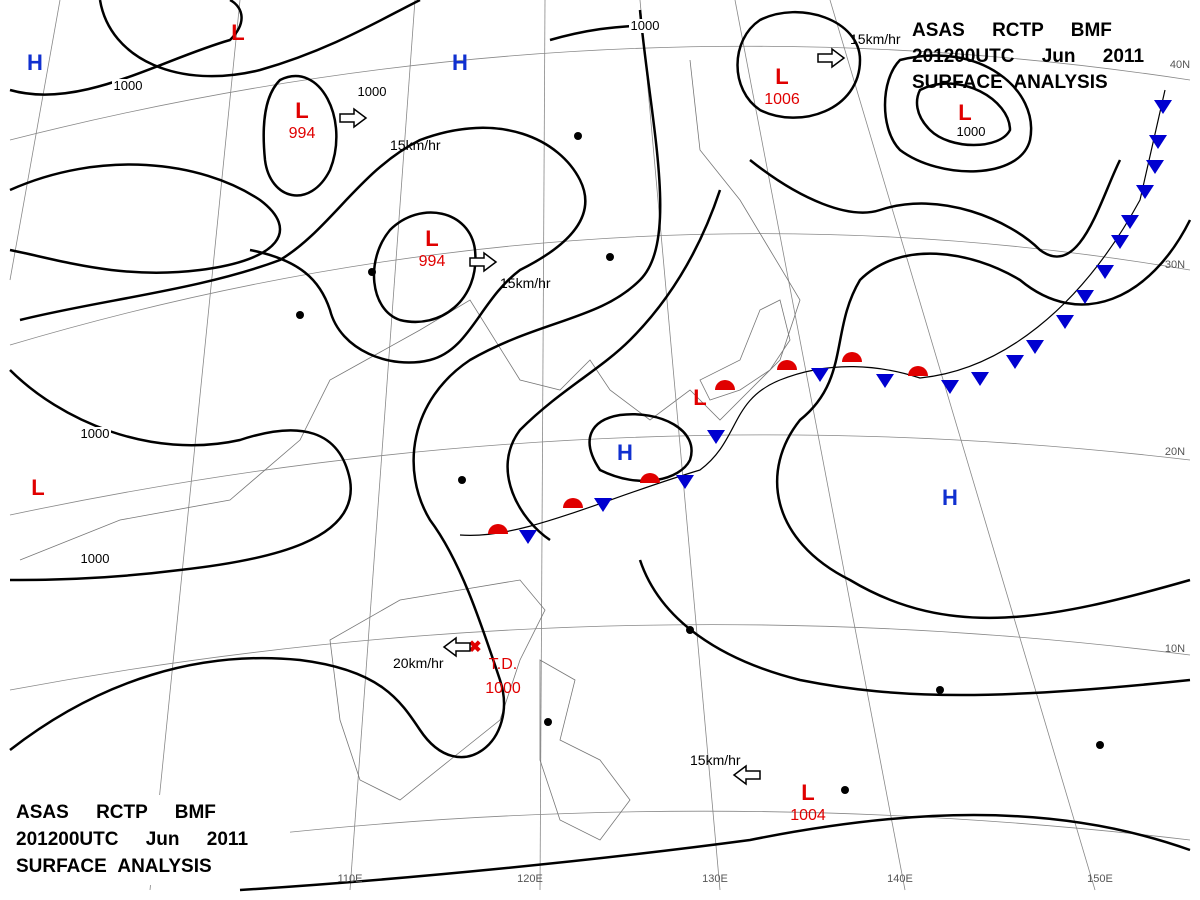 This screenshot has height=900, width=1200. What do you see at coordinates (1100, 879) in the screenshot?
I see `longitude-label: 150E` at bounding box center [1100, 879].